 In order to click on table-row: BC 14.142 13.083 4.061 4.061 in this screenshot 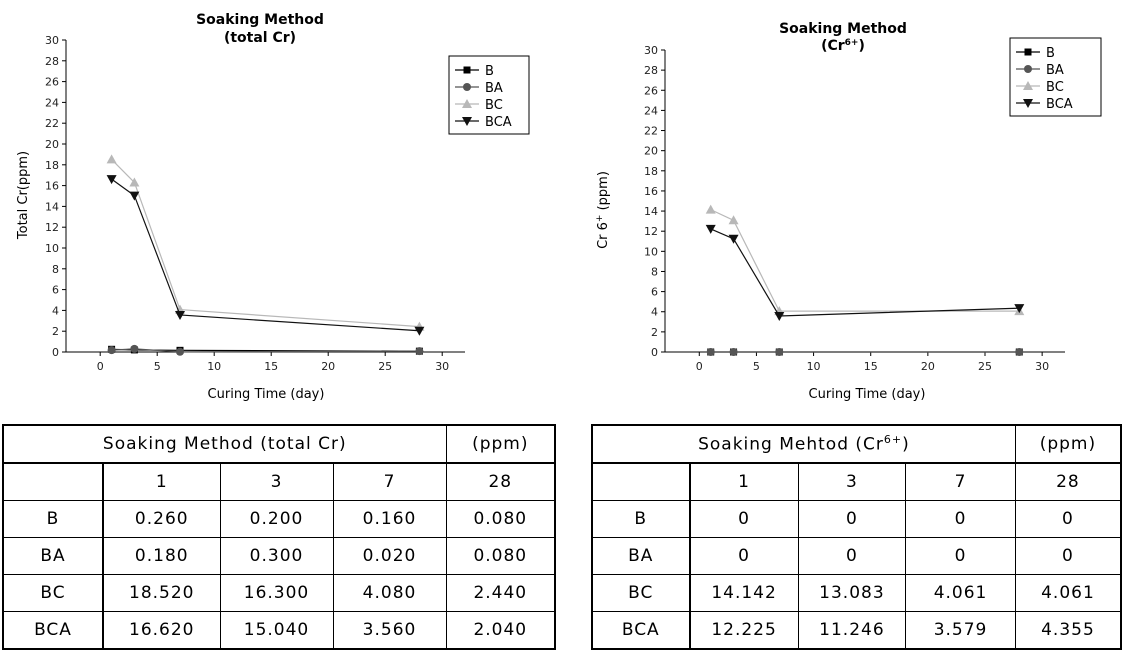, I will do `click(856, 593)`.